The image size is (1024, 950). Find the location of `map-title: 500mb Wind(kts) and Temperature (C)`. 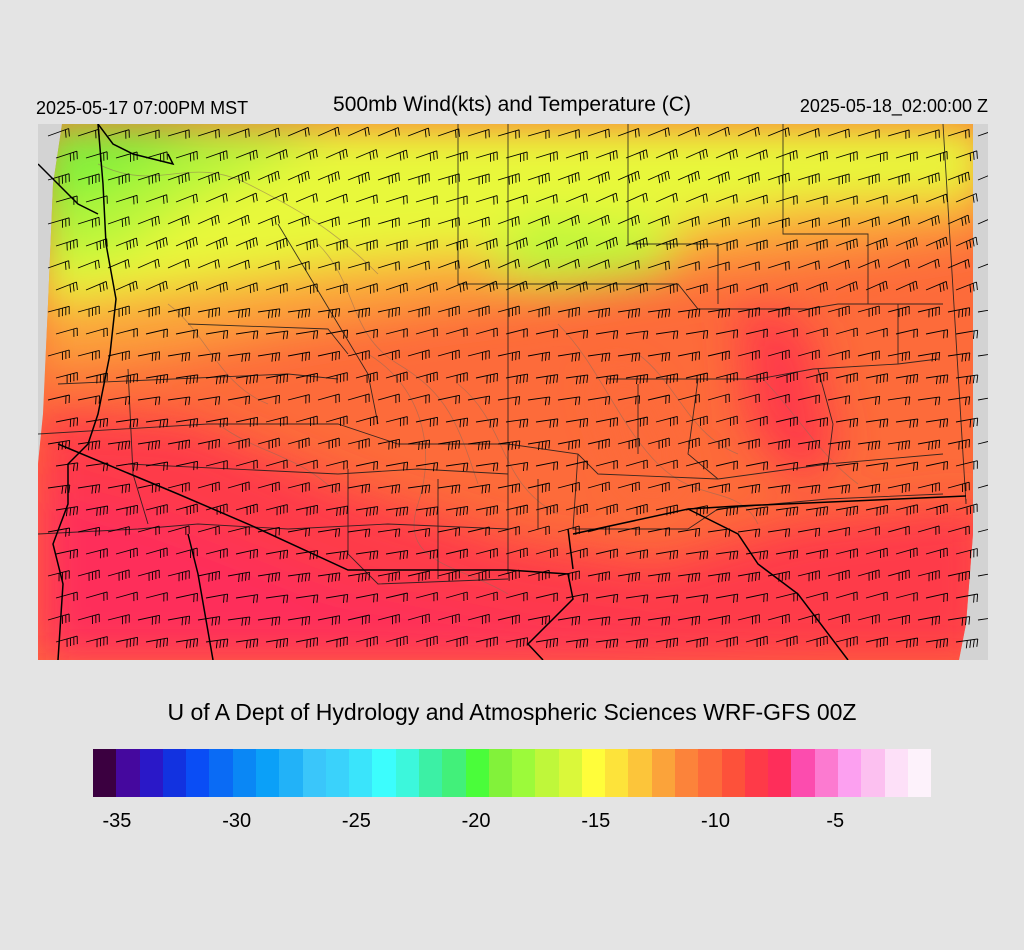

map-title: 500mb Wind(kts) and Temperature (C) is located at coordinates (512, 104).